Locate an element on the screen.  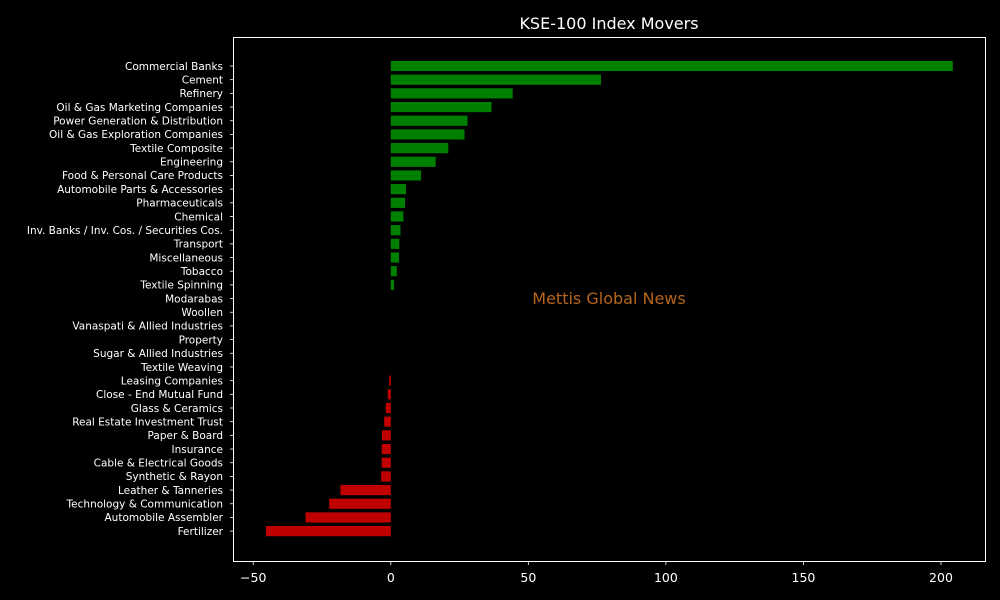
category-label-inv-banks-inv-cos-securities-cos: Inv. Banks / Inv. Cos. / Securities Cos. is located at coordinates (125, 231).